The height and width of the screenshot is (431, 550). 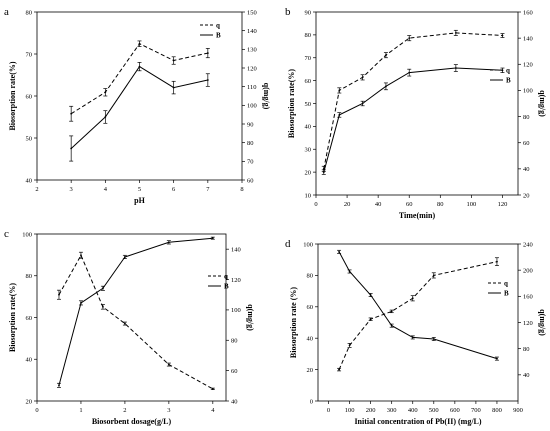 I want to click on chart-a-x-tick-label: 8, so click(x=241, y=189).